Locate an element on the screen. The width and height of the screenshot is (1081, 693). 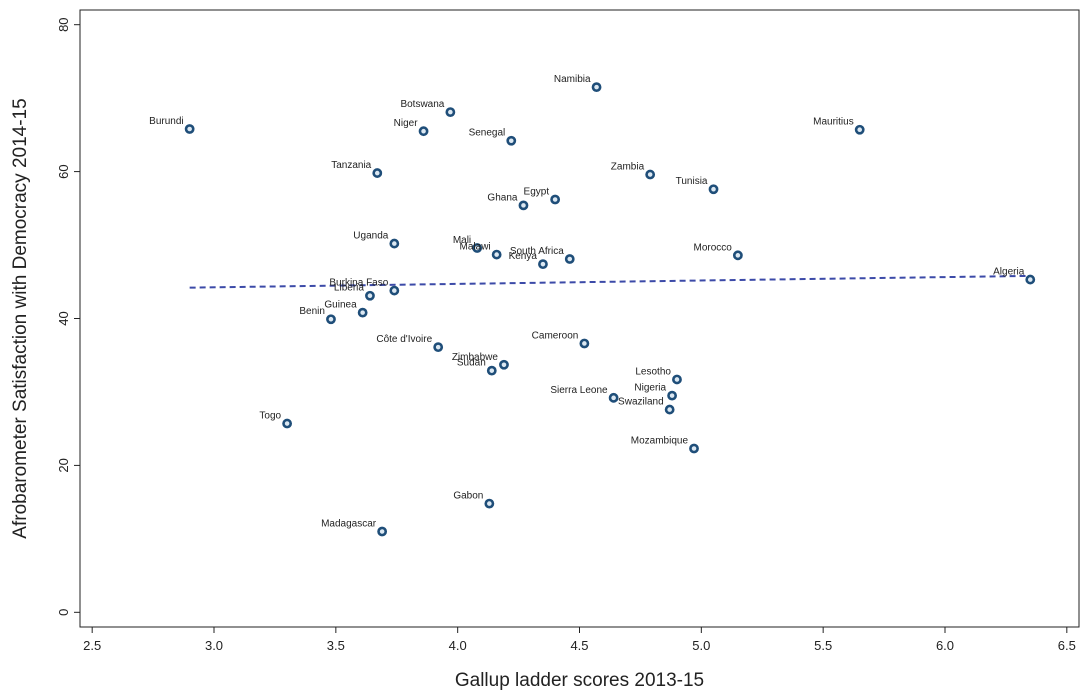
point-label: Malawi is located at coordinates (475, 247).